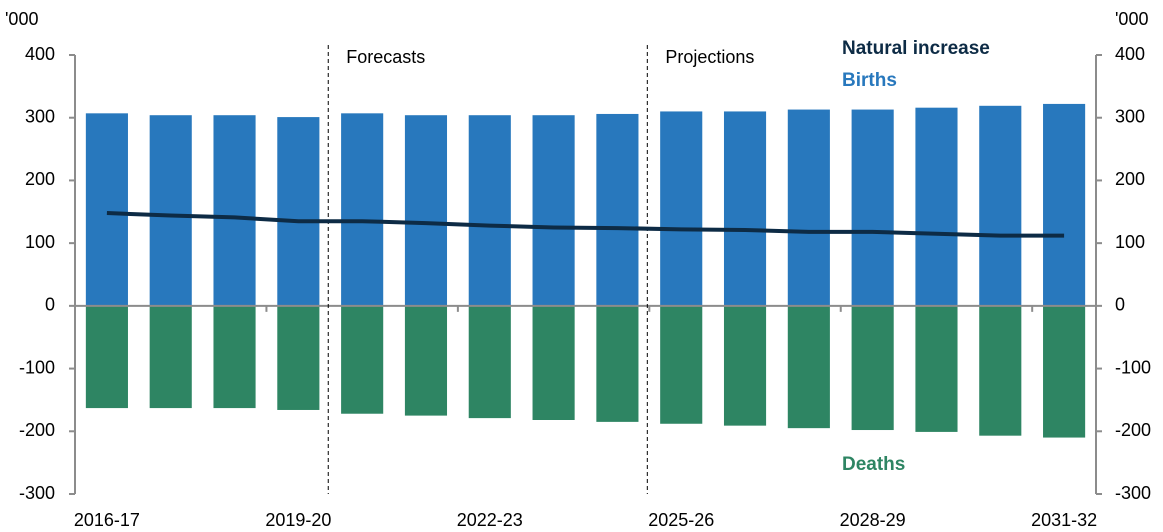  What do you see at coordinates (1133, 493) in the screenshot?
I see `y2-tick-label: -300` at bounding box center [1133, 493].